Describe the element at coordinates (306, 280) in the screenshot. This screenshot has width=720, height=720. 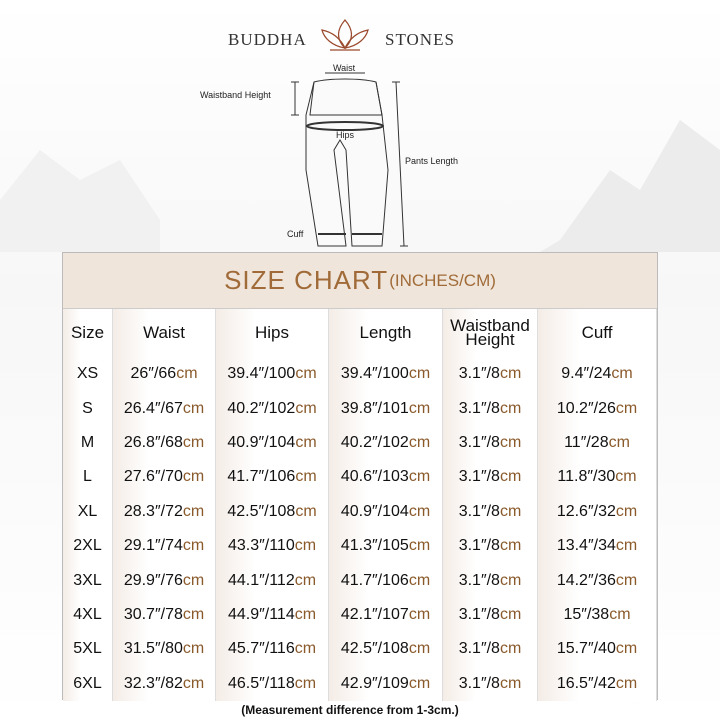
I see `title: SIZE CHART` at that location.